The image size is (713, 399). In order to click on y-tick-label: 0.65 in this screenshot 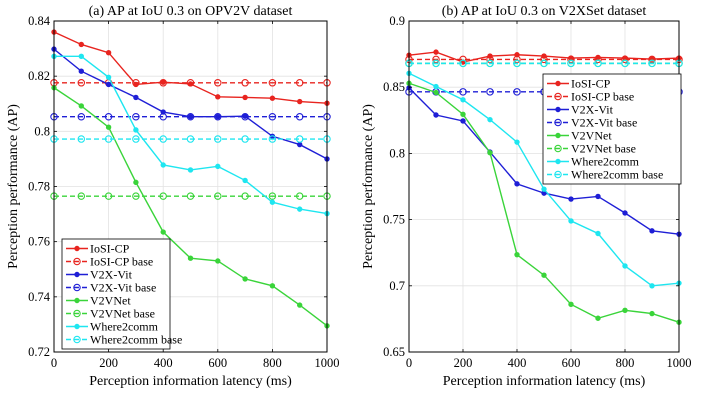, I will do `click(394, 352)`.